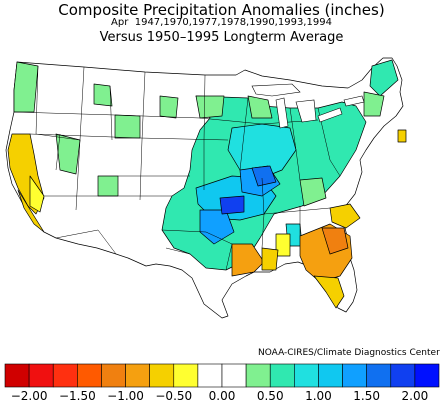 The width and height of the screenshot is (443, 402). Describe the element at coordinates (415, 395) in the screenshot. I see `legend-tick-label: 2.00` at that location.